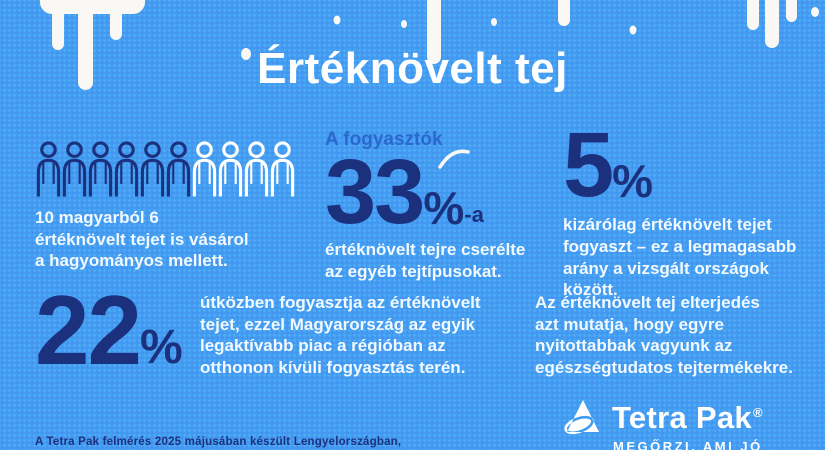  I want to click on people-pictograph, so click(165, 168).